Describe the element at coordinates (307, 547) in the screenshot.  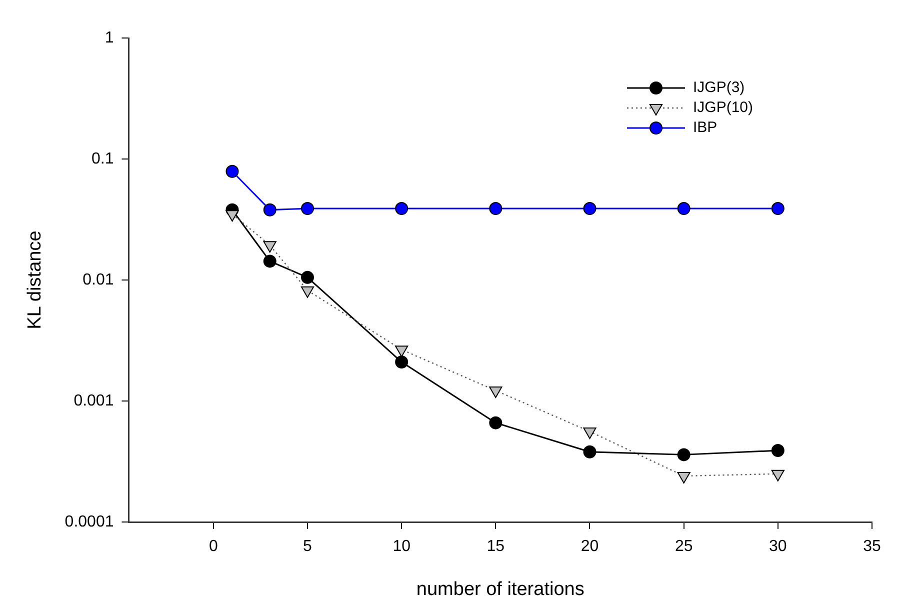
I see `x-tick-label: 5` at that location.